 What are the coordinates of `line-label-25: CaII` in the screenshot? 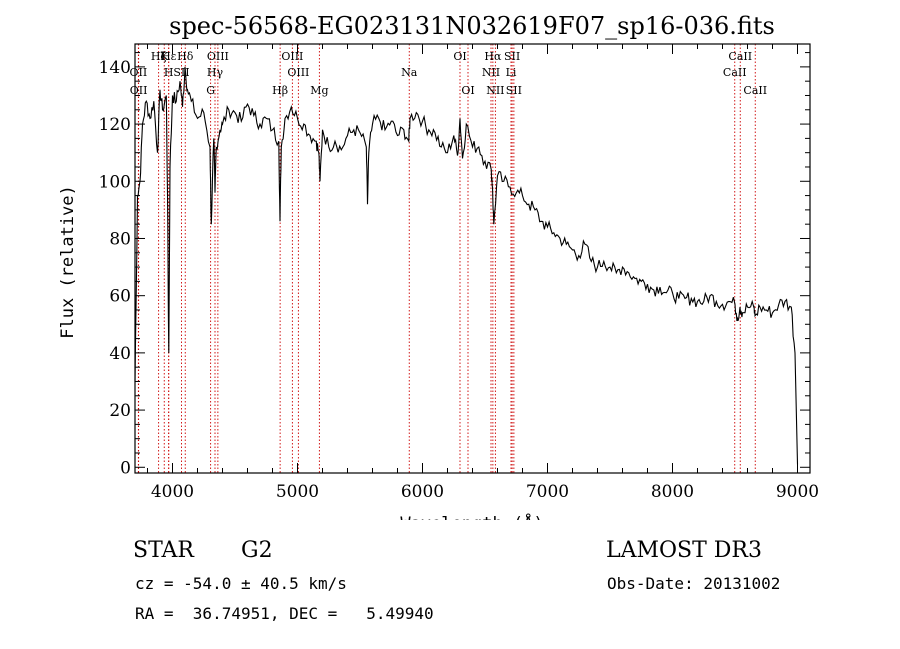 It's located at (735, 72).